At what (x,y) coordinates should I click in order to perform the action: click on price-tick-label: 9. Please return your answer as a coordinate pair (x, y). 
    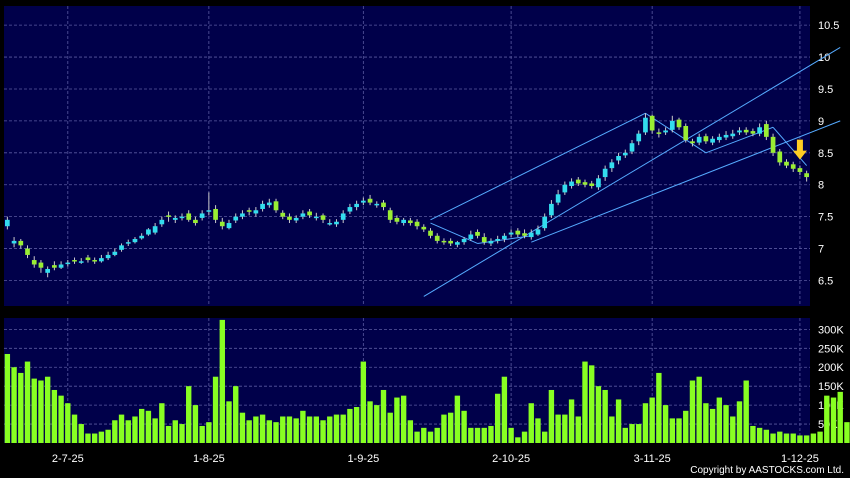
    Looking at the image, I should click on (821, 122).